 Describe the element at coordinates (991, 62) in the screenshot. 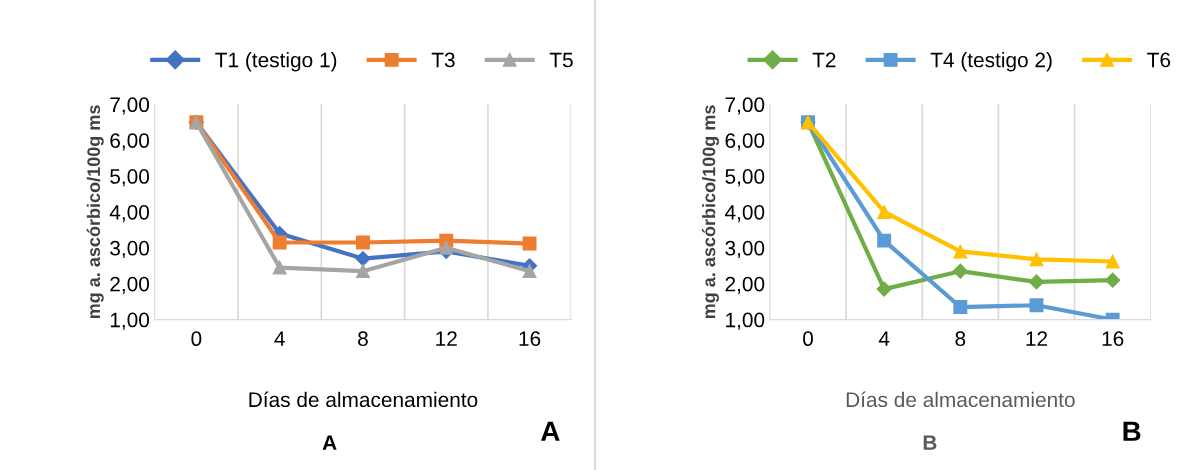

I see `legend-label: T4 (testigo 2)` at that location.